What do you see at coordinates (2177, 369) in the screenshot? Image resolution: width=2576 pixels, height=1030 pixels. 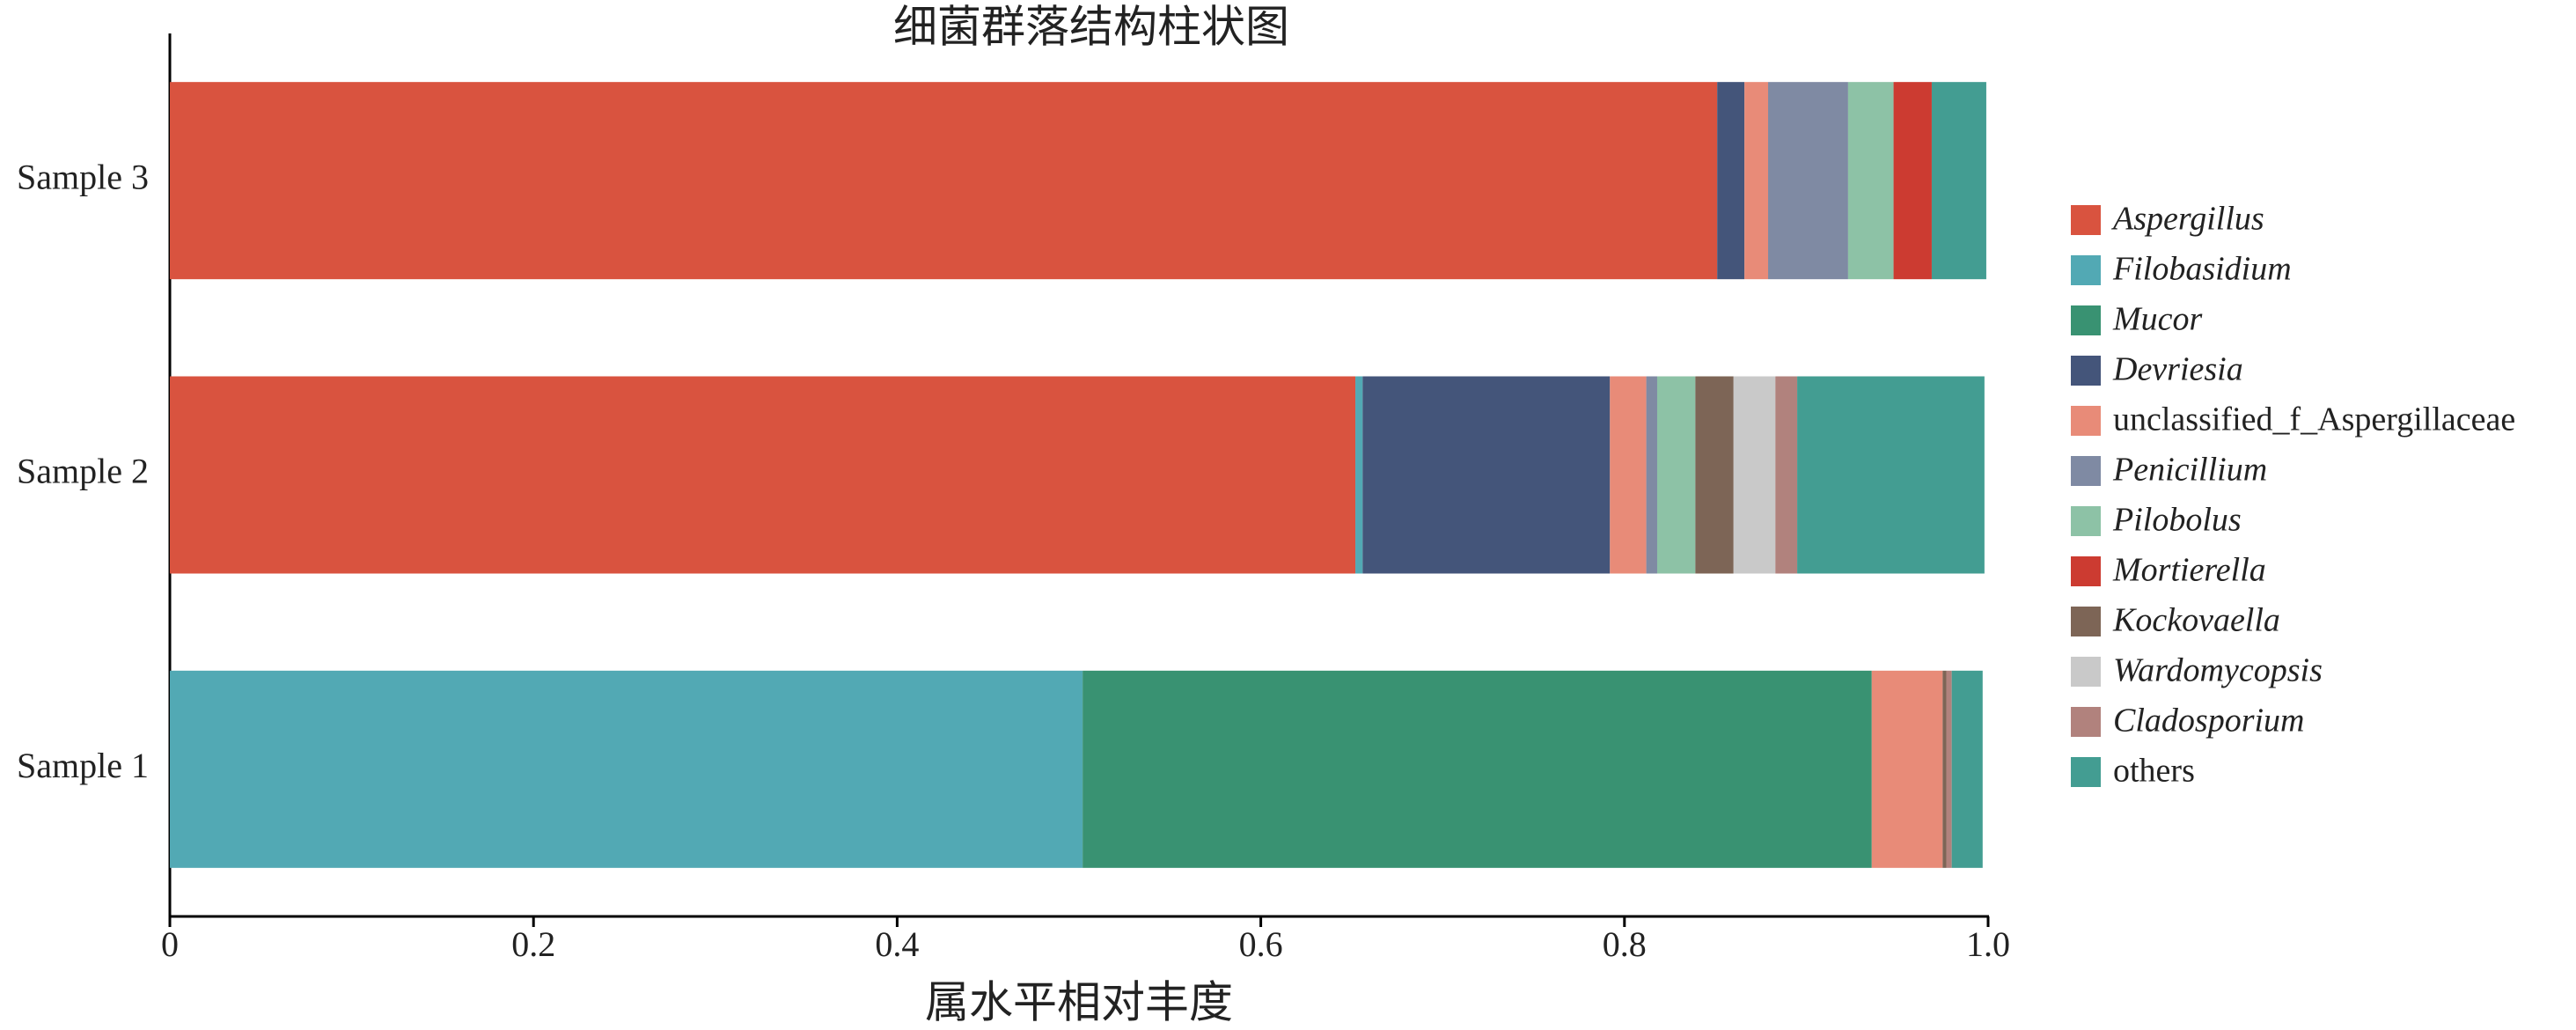 I see `legend-label: Devriesia` at bounding box center [2177, 369].